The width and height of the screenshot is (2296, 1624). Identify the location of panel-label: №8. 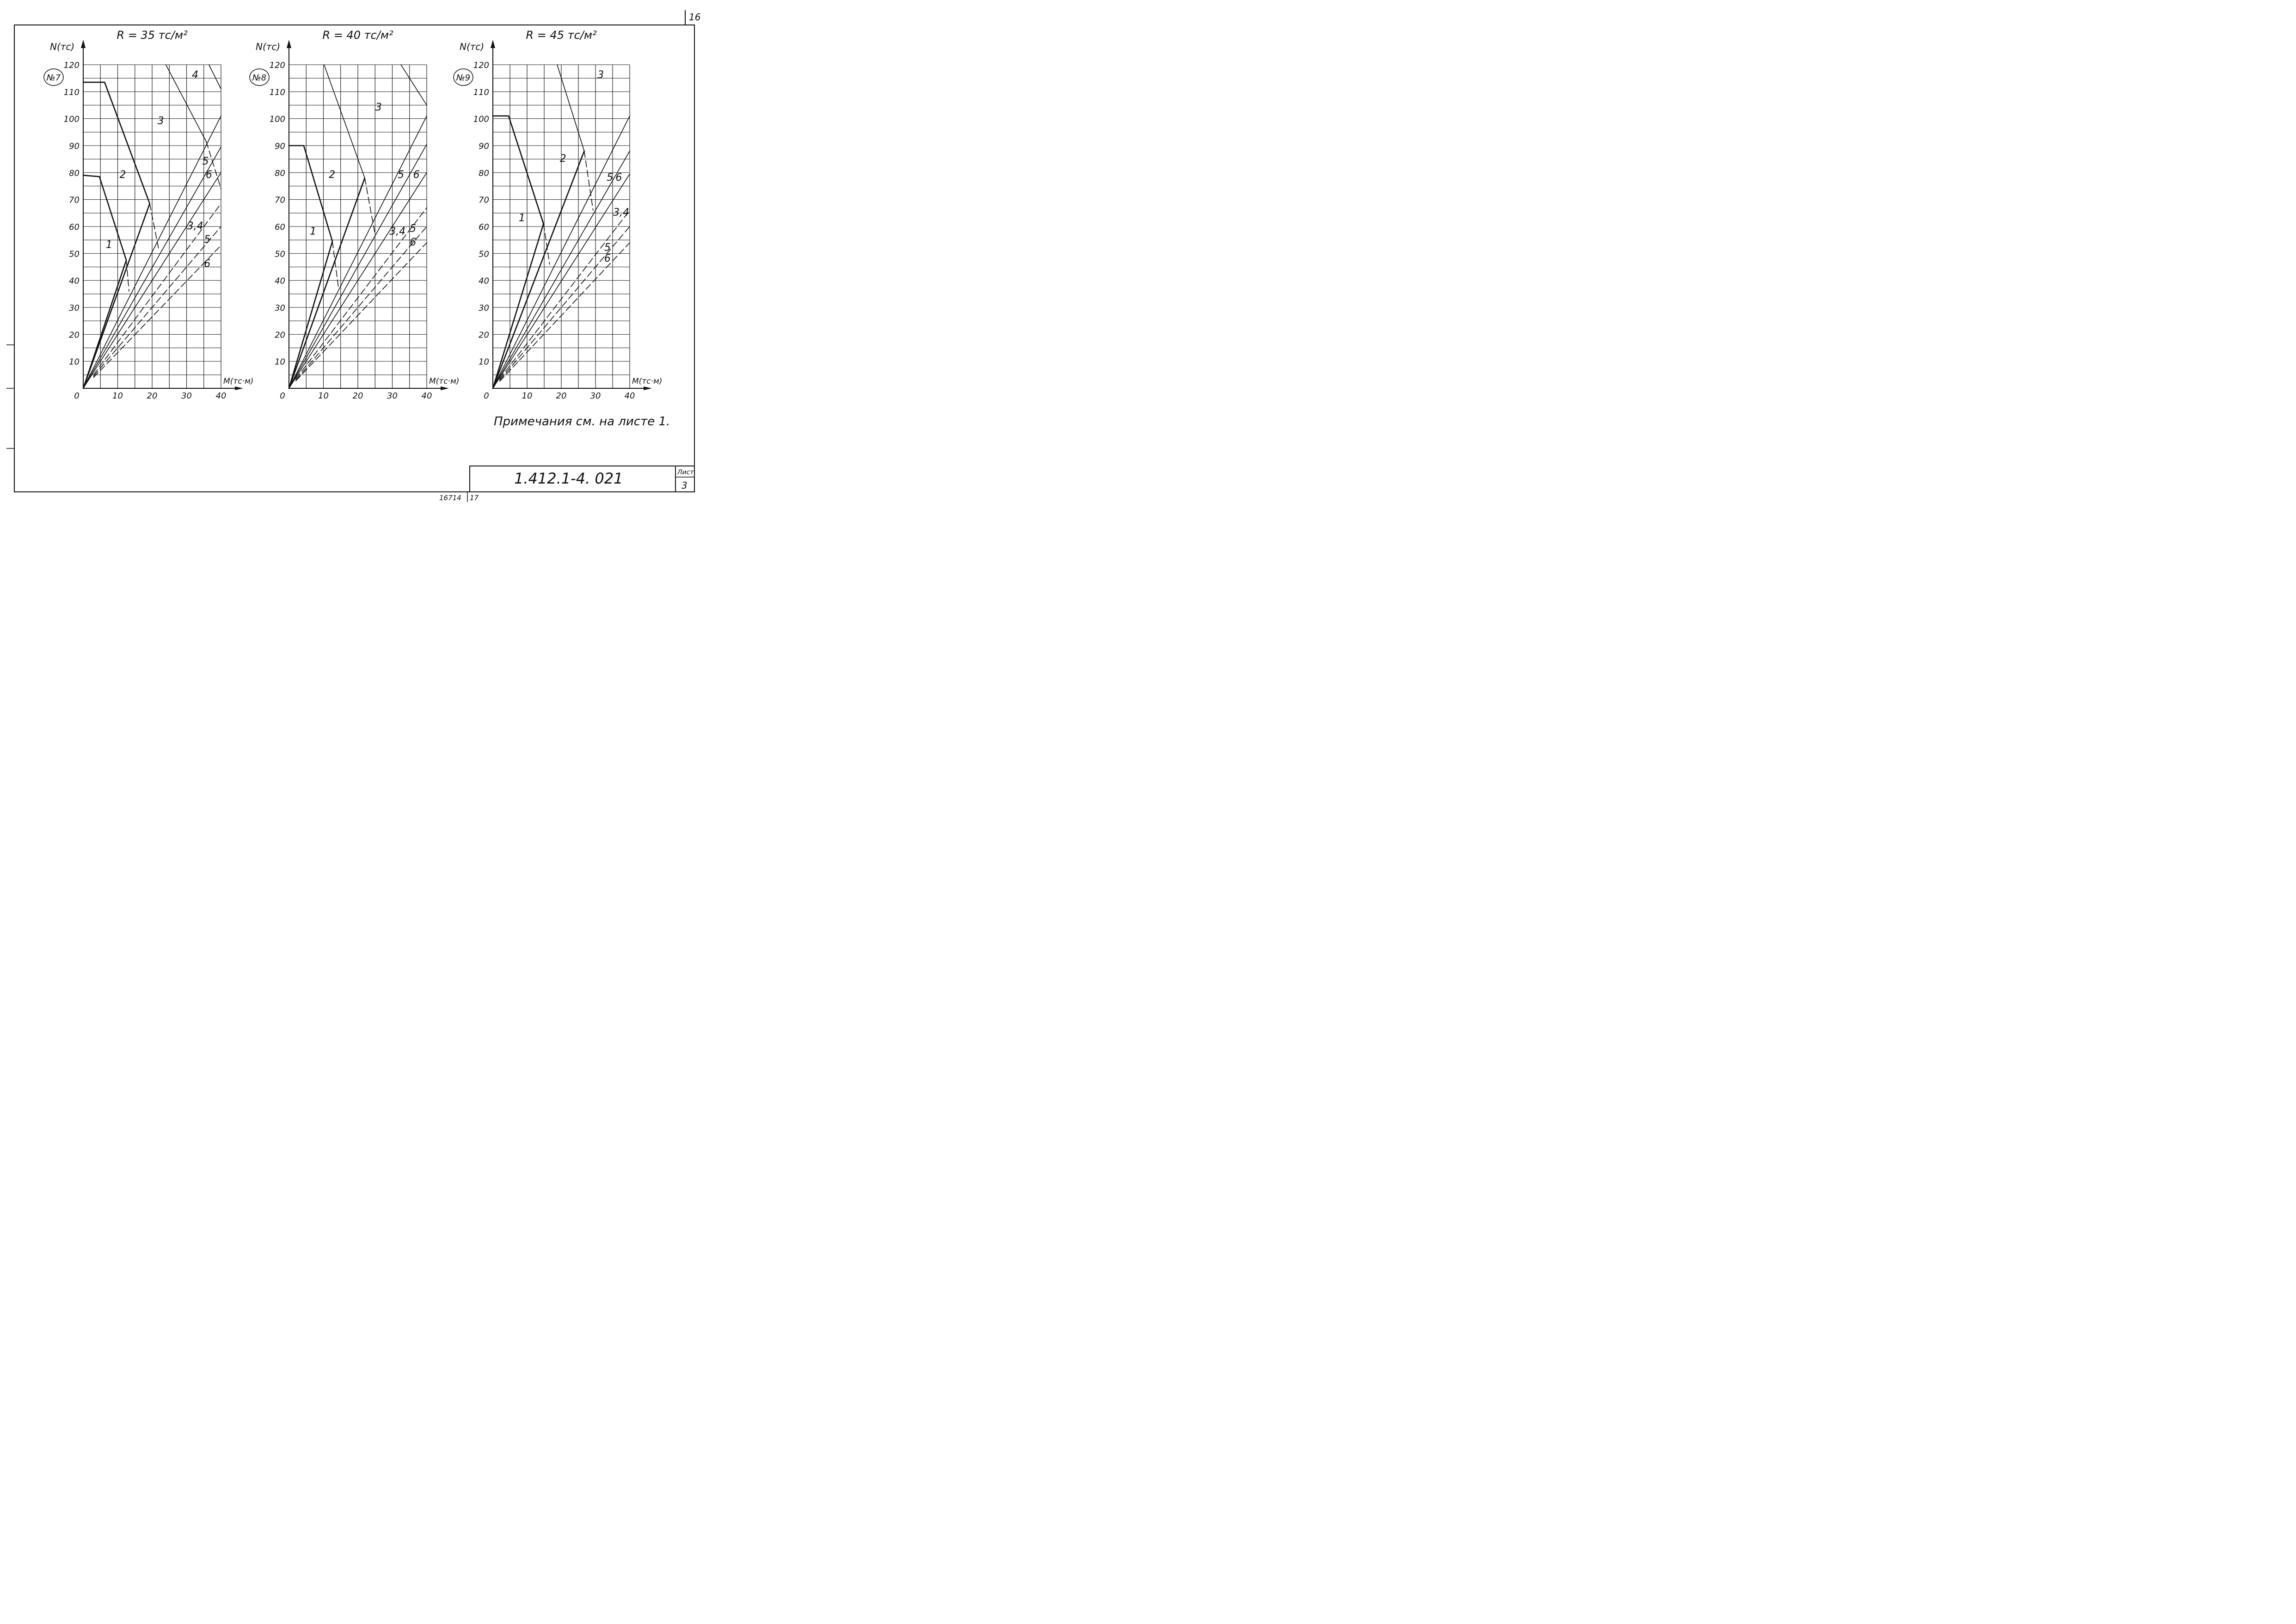
(259, 78).